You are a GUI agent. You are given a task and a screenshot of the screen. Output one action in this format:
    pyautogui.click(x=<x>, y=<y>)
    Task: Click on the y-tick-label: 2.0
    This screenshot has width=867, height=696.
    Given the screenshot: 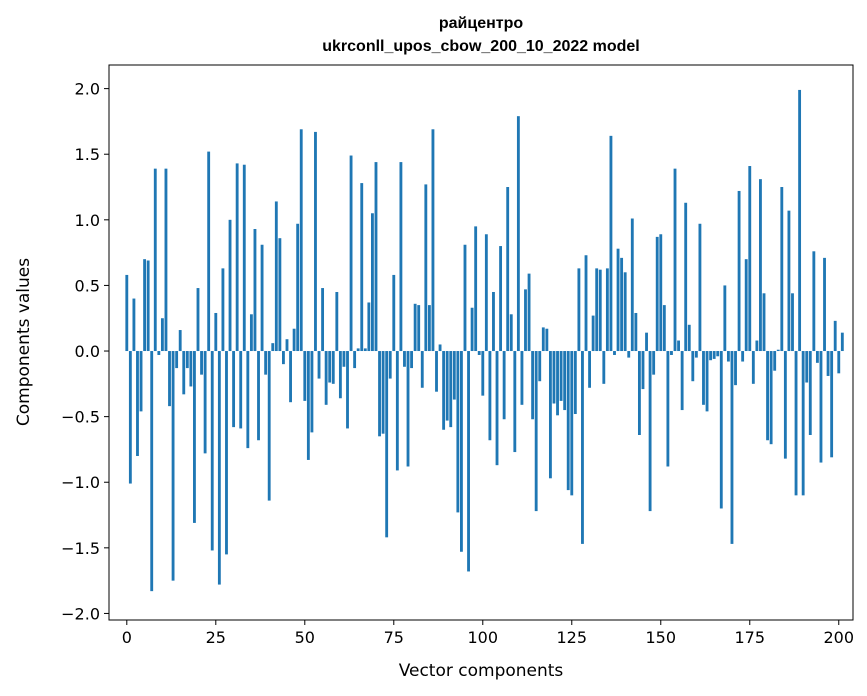 What is the action you would take?
    pyautogui.click(x=87, y=89)
    